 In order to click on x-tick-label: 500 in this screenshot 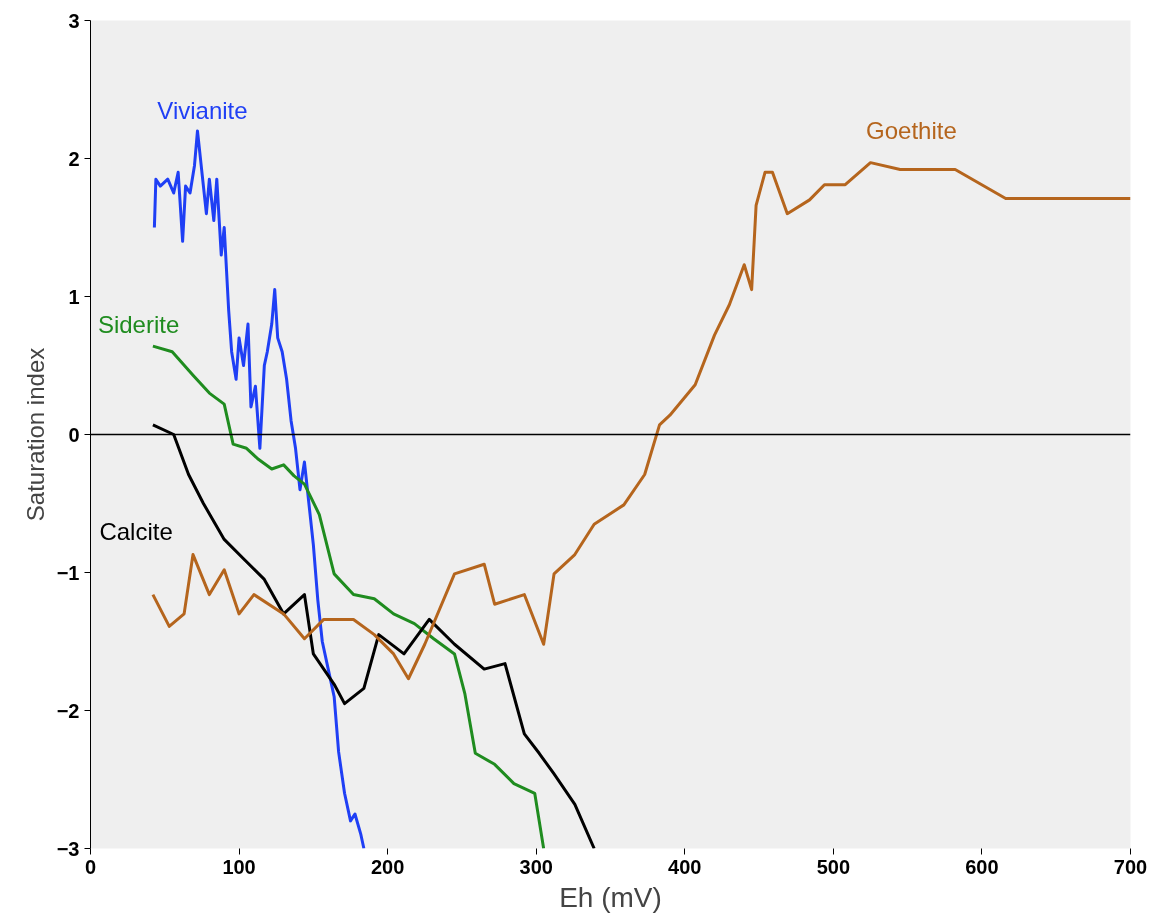, I will do `click(833, 866)`.